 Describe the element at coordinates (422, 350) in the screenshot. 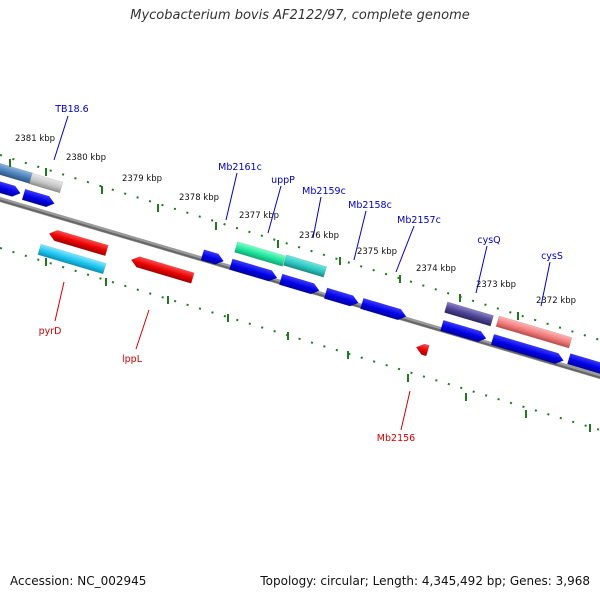

I see `feature-mb2156` at that location.